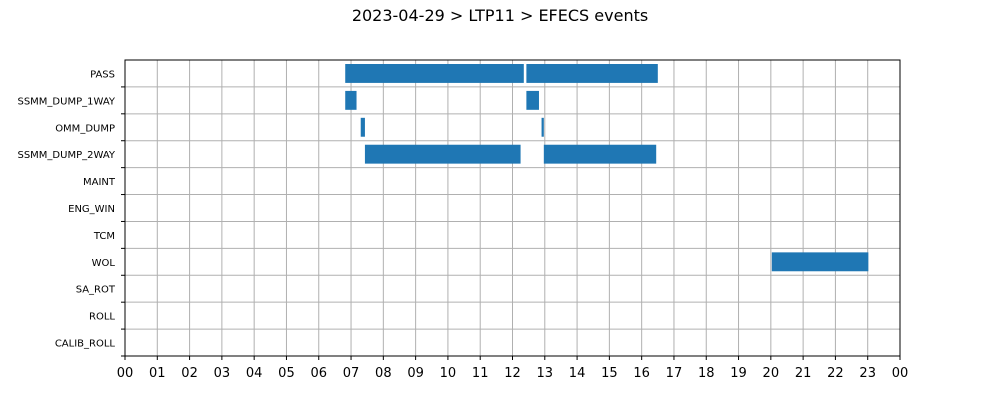 This screenshot has width=1000, height=400. Describe the element at coordinates (104, 263) in the screenshot. I see `y-tick-label: WOL` at that location.